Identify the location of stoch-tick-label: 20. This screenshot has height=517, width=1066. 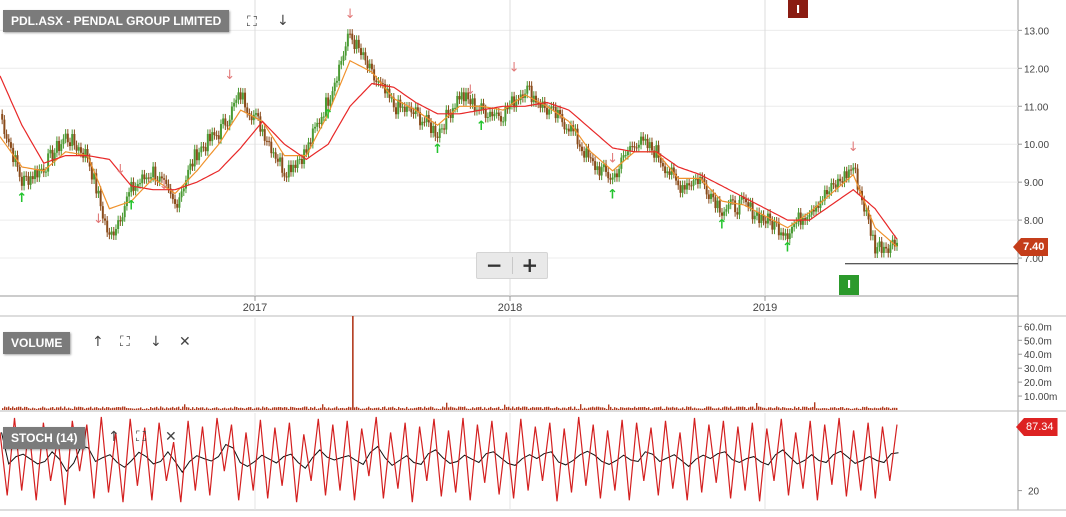
(1034, 492).